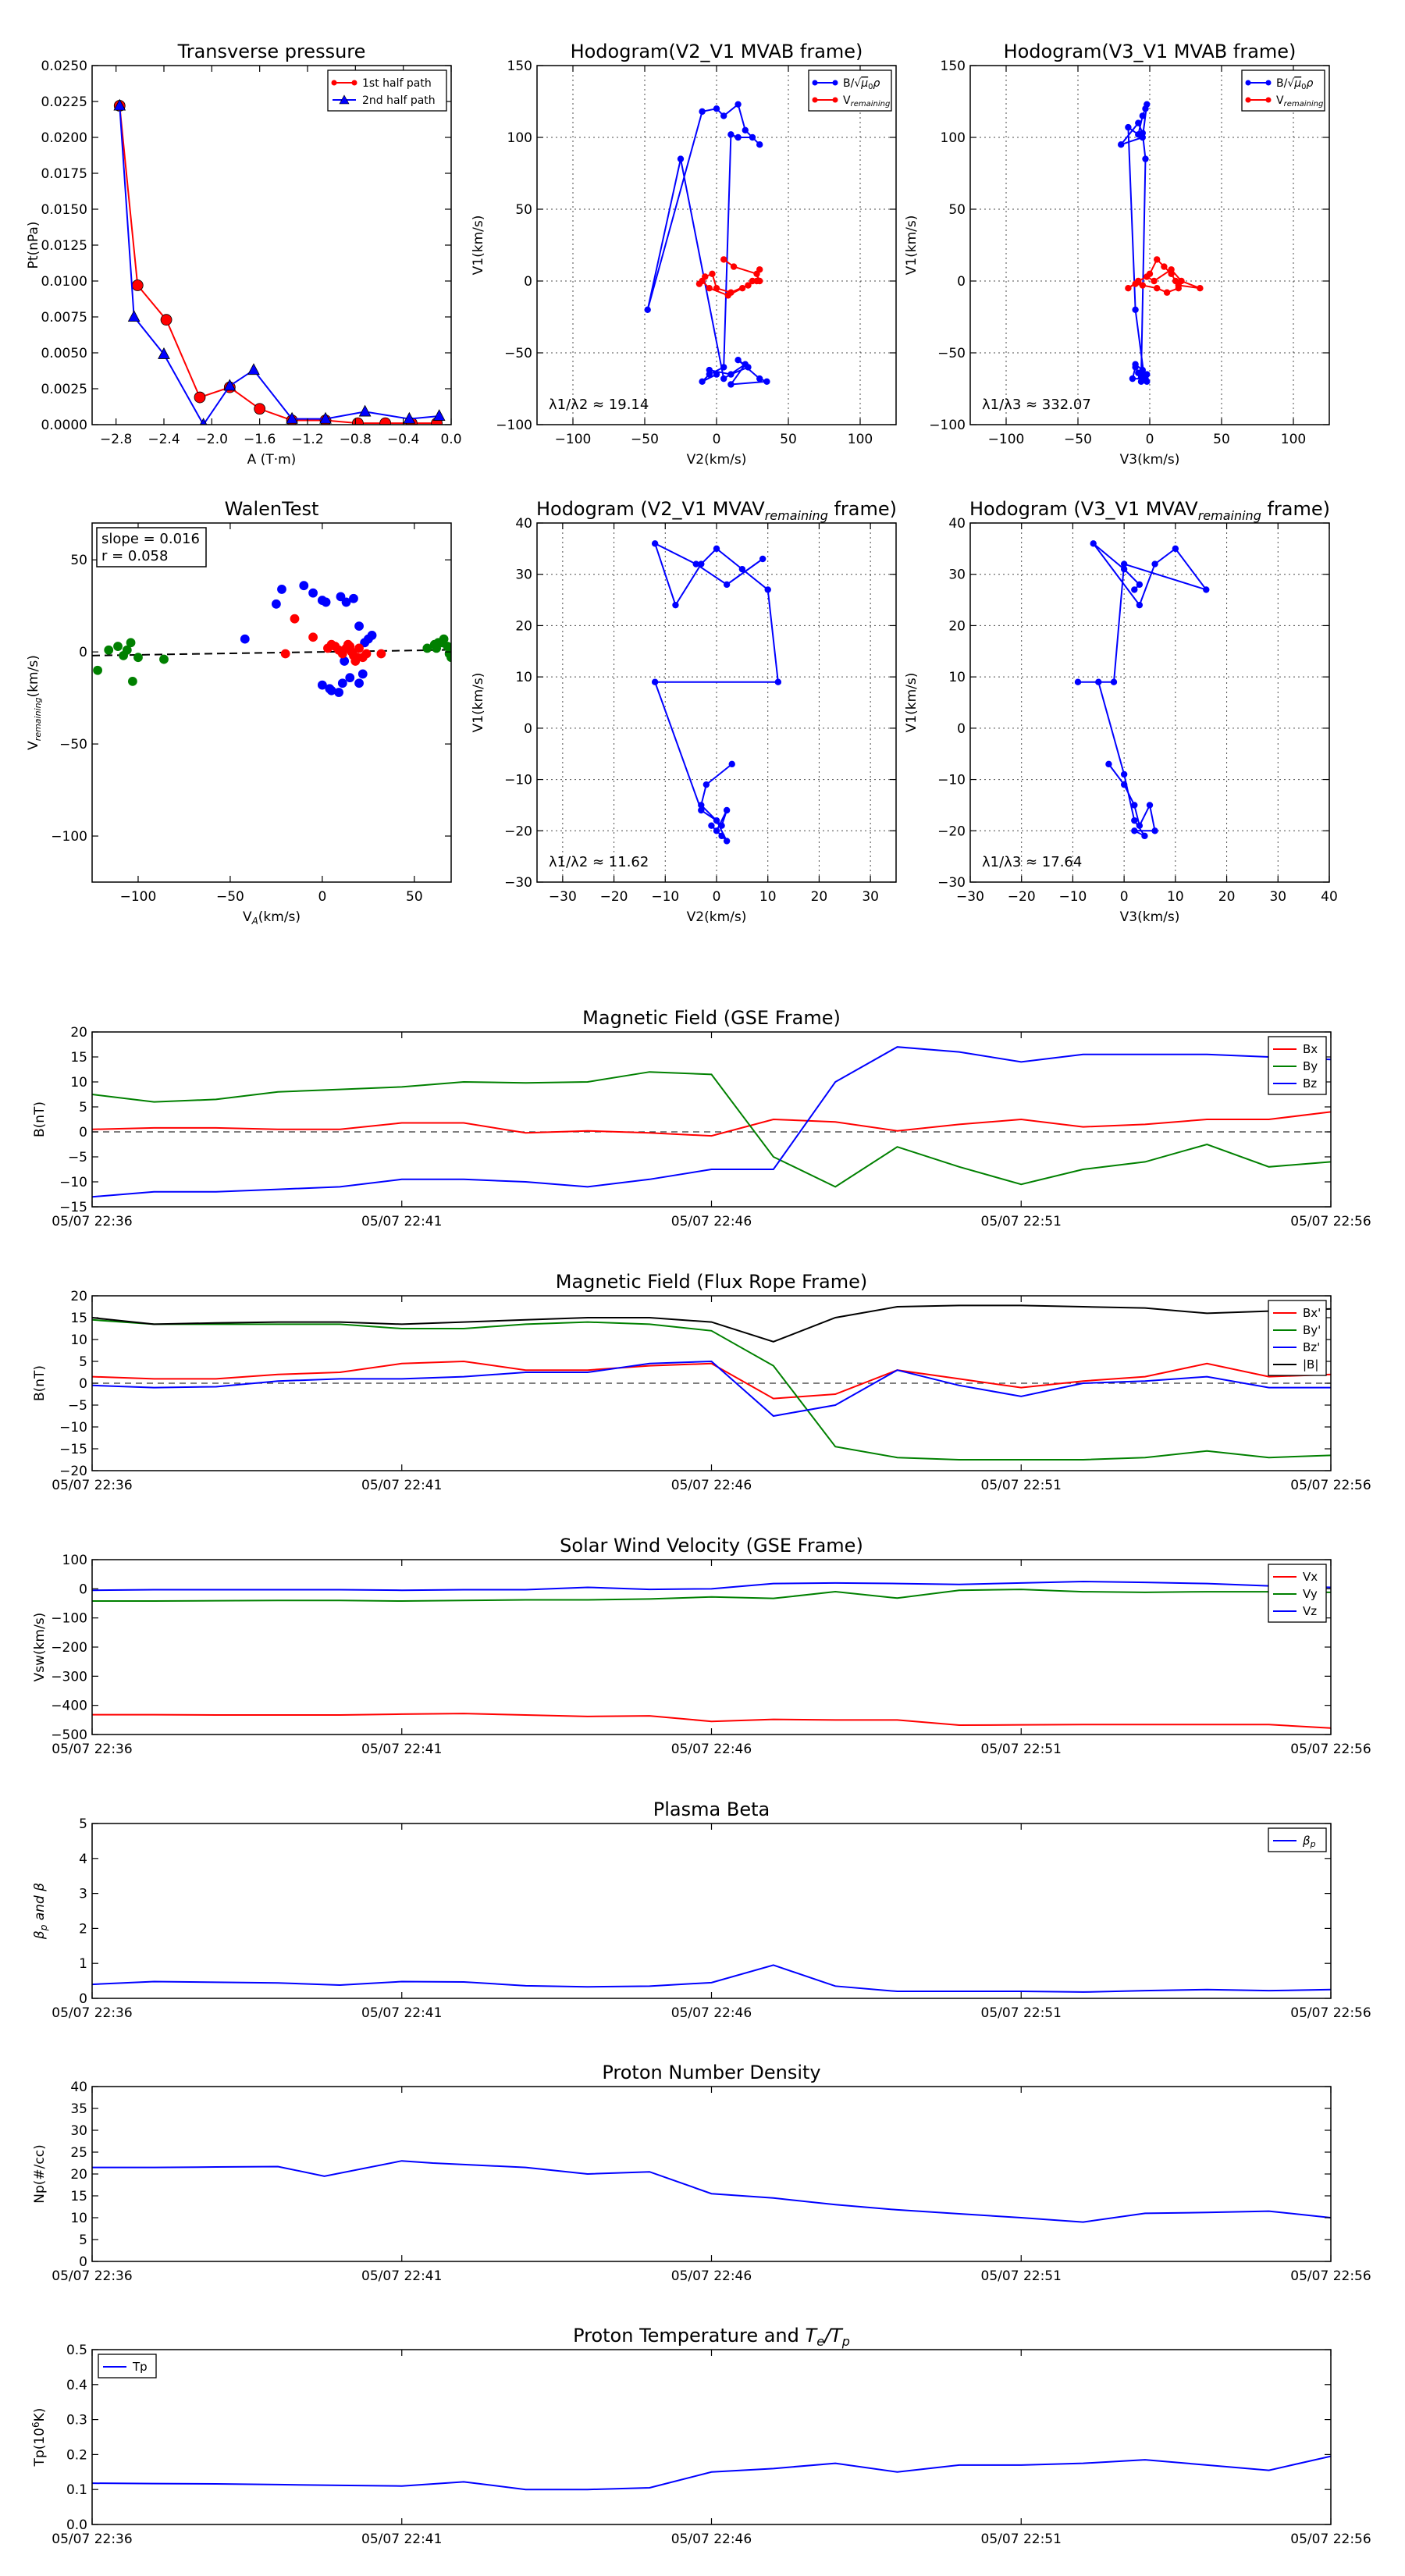  What do you see at coordinates (523, 626) in the screenshot?
I see `y-tick-label: 20` at bounding box center [523, 626].